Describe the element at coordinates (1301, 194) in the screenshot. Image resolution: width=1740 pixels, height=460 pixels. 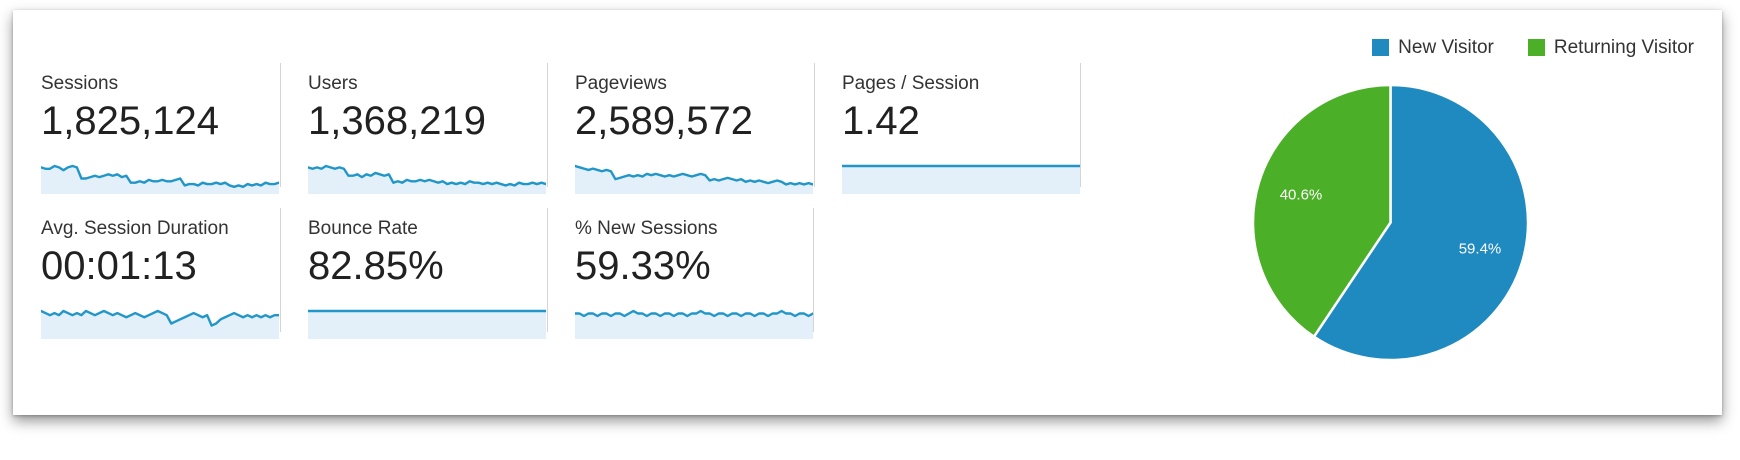
I see `pie-slice-label-returning-visitor: 40.6%` at that location.